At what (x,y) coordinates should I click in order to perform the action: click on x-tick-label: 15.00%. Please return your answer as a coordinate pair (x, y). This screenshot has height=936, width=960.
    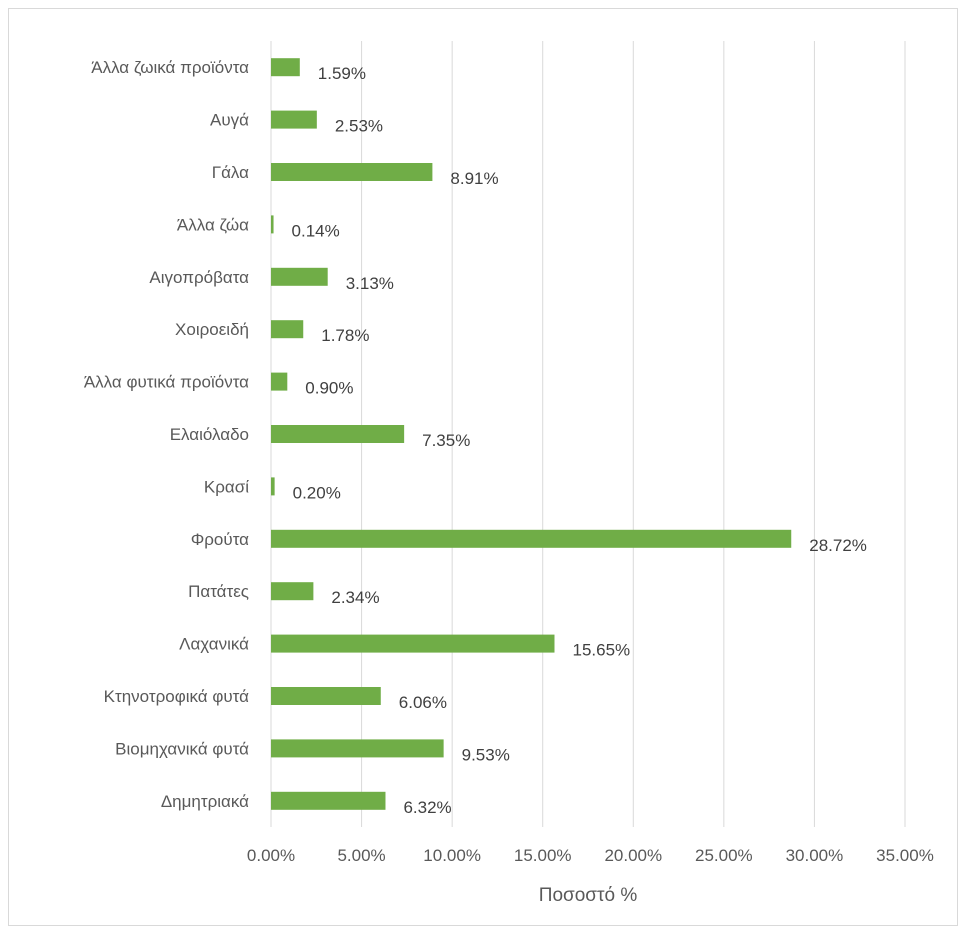
    Looking at the image, I should click on (543, 855).